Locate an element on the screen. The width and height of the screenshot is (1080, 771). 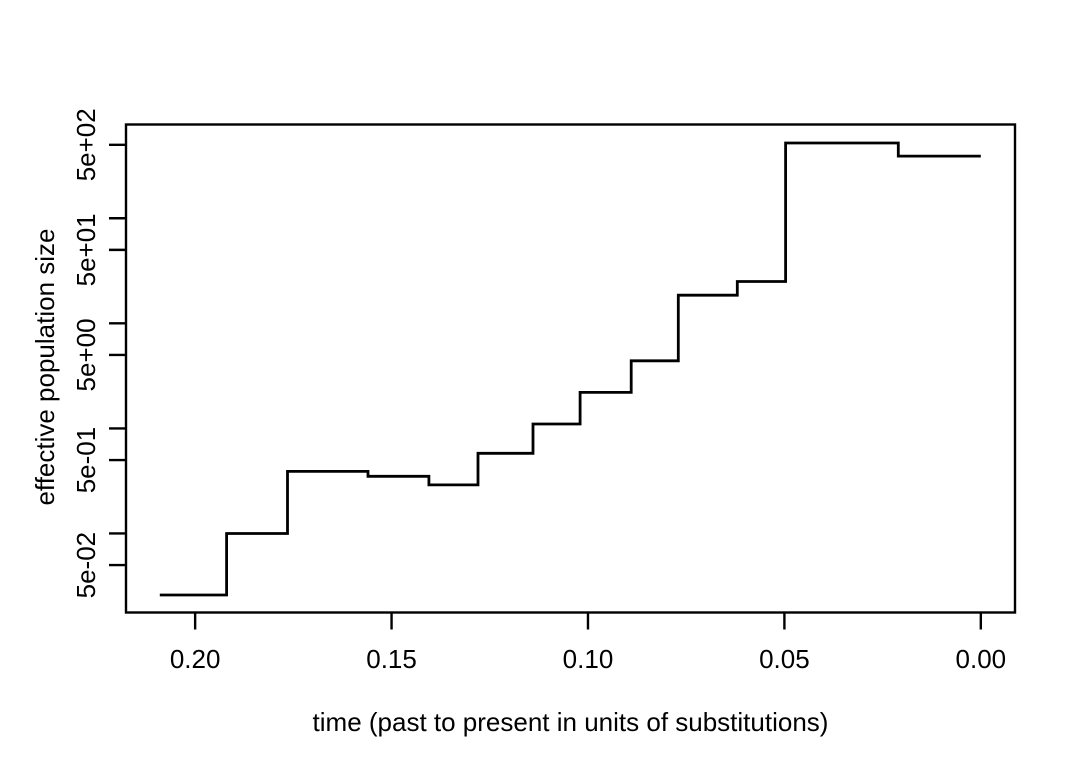
y-axis-title: effective population size is located at coordinates (45, 367).